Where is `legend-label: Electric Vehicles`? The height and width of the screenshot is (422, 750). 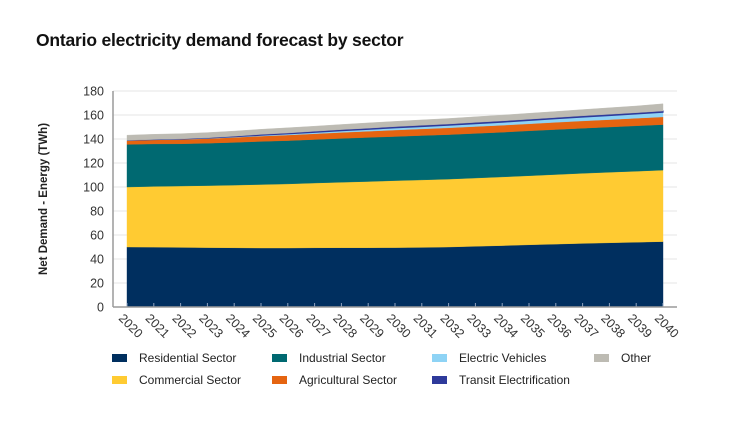
legend-label: Electric Vehicles is located at coordinates (503, 358).